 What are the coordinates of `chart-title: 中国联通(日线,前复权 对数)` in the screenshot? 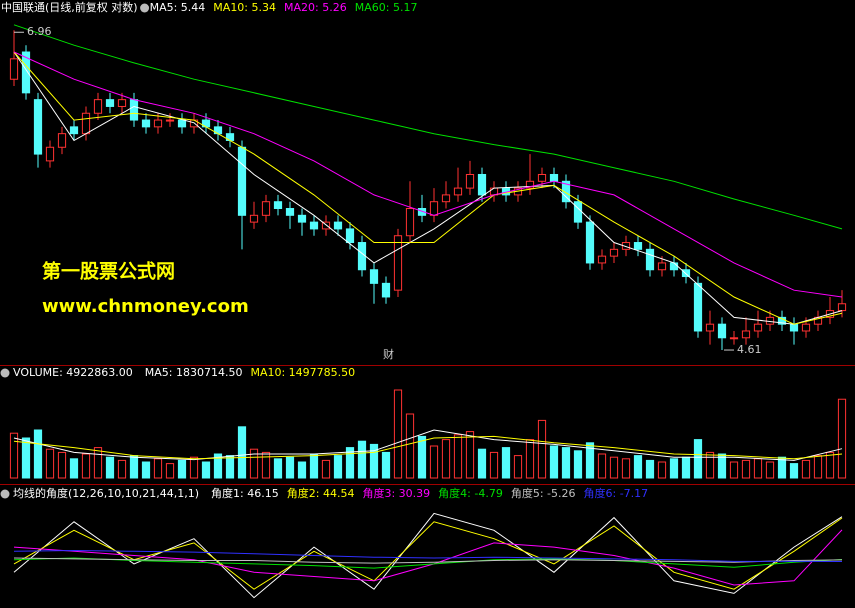 It's located at (69, 7).